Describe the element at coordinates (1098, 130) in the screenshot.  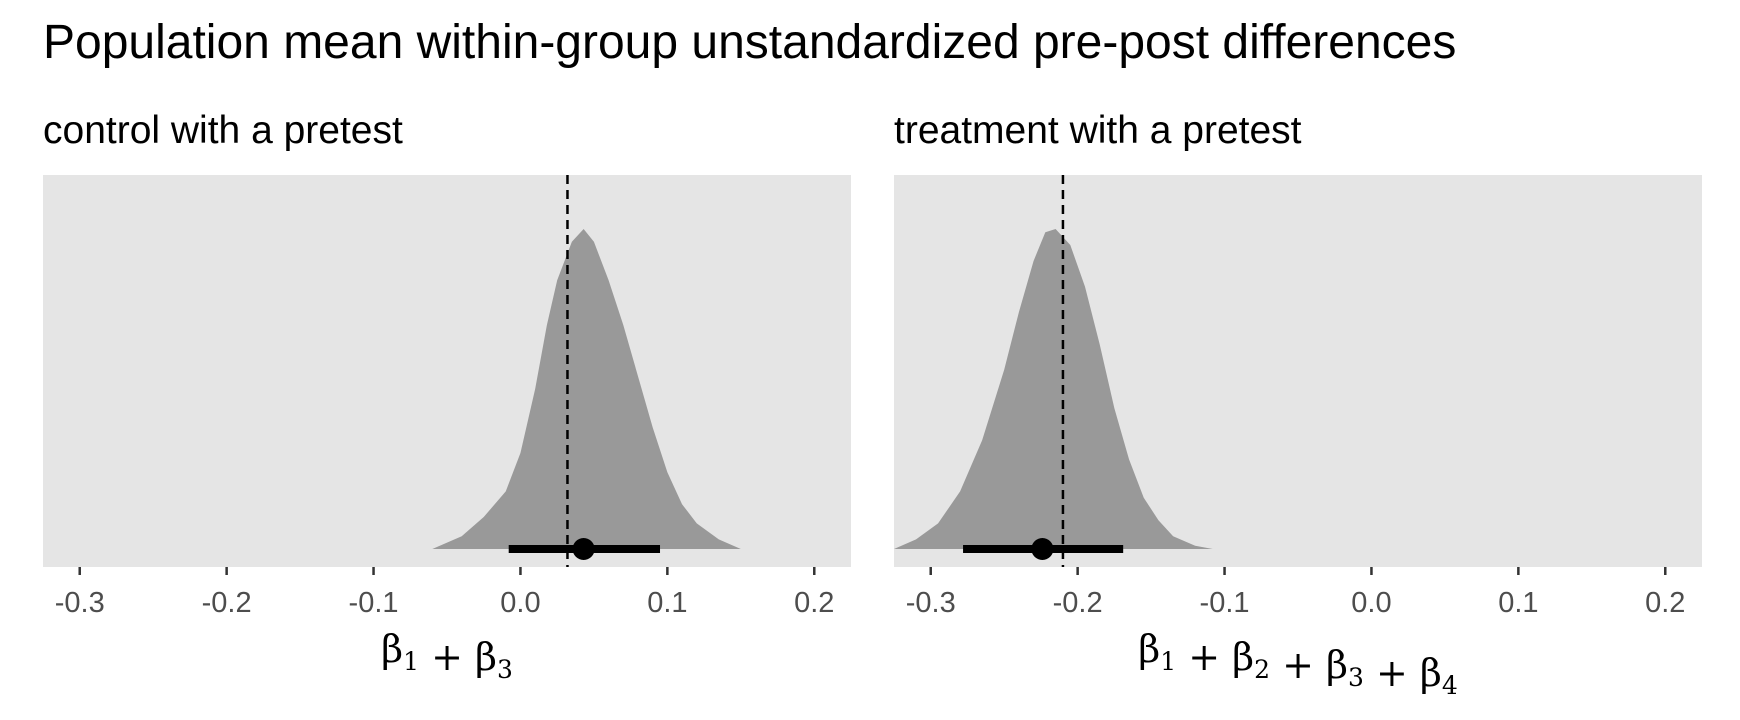
I see `panel-subtitle: treatment with a pretest` at that location.